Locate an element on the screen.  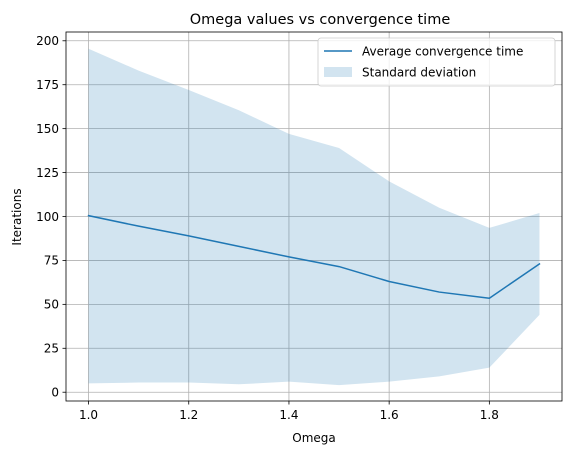
x-tick-label: 1.6 is located at coordinates (389, 415).